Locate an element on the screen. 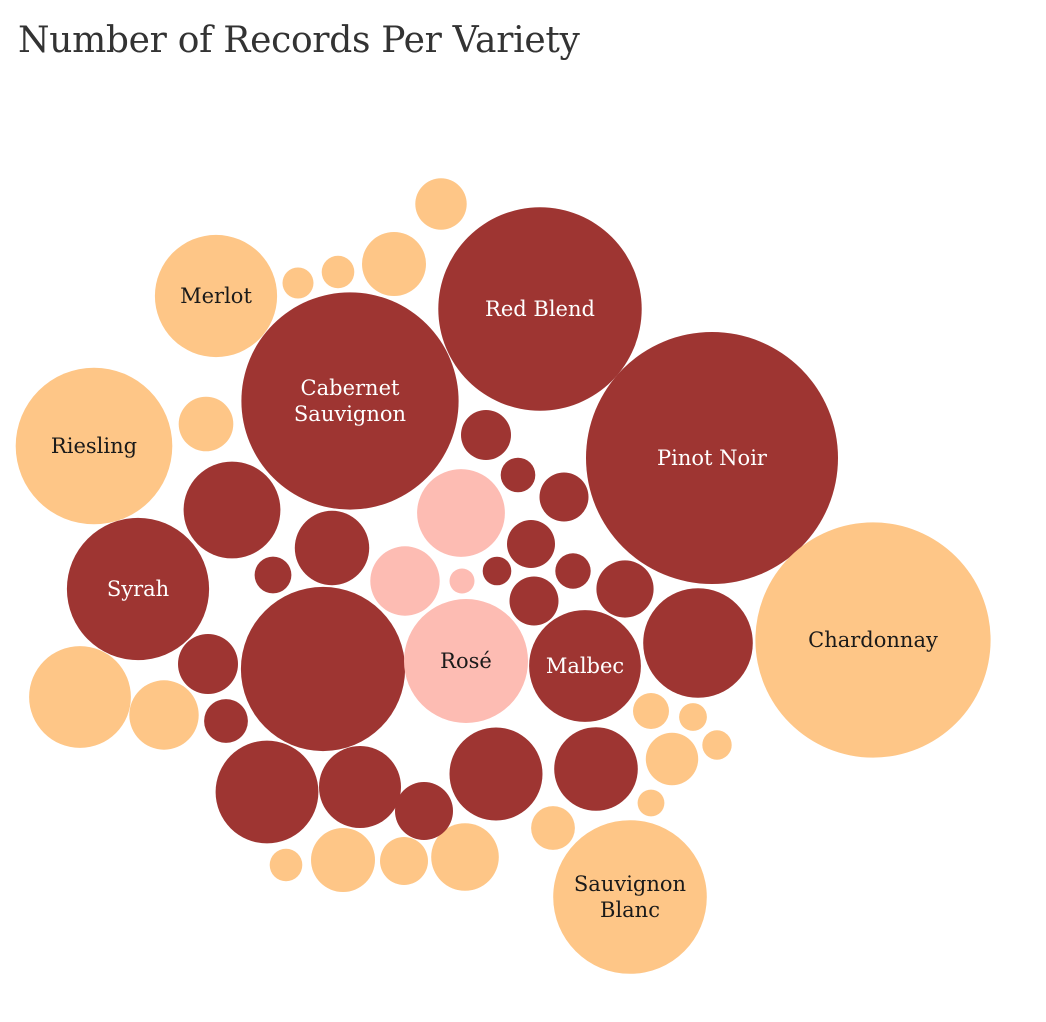 The width and height of the screenshot is (1046, 1022). page-title: Number of Records Per Variety is located at coordinates (299, 40).